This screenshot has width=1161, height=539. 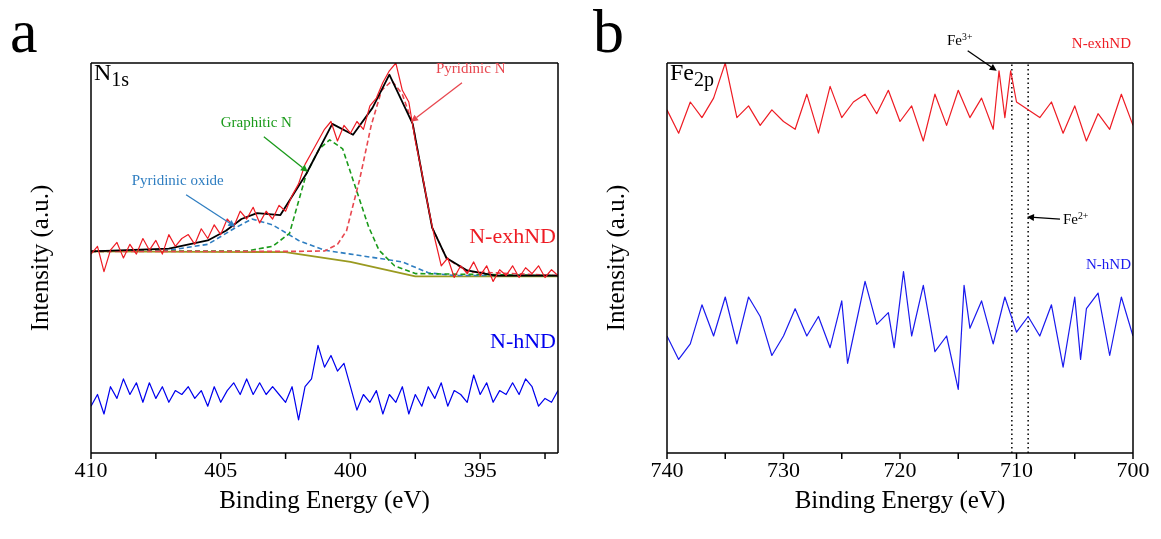 I want to click on x-tick-label: 400, so click(x=350, y=469).